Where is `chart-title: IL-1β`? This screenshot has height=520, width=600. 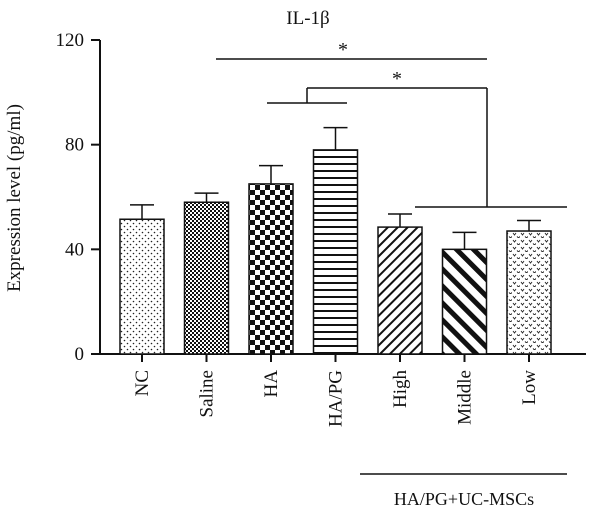 chart-title: IL-1β is located at coordinates (307, 18).